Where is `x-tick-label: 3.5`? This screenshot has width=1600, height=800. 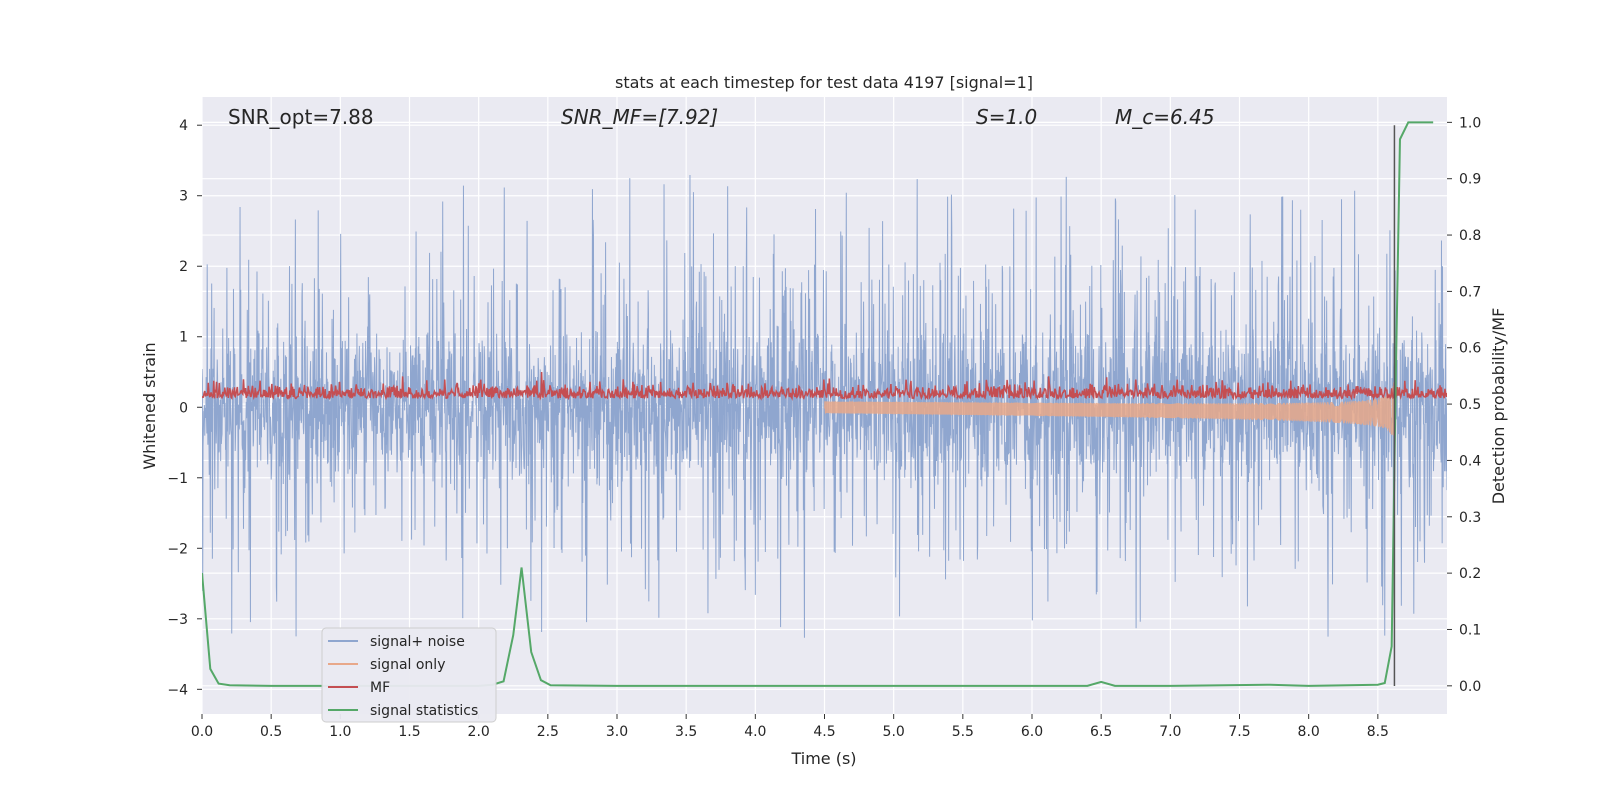
x-tick-label: 3.5 is located at coordinates (686, 732).